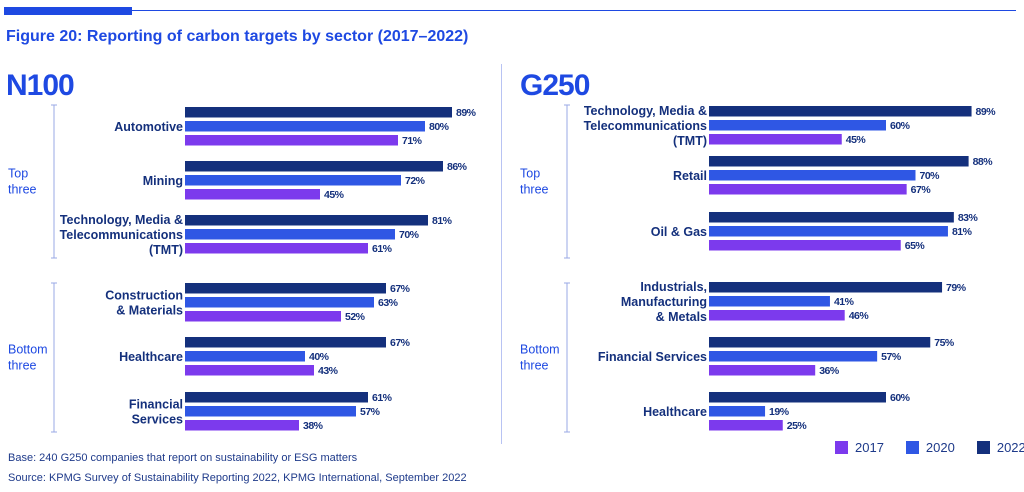 Image resolution: width=1024 pixels, height=492 pixels. What do you see at coordinates (645, 111) in the screenshot?
I see `g250-category-label: Technology, Media &` at bounding box center [645, 111].